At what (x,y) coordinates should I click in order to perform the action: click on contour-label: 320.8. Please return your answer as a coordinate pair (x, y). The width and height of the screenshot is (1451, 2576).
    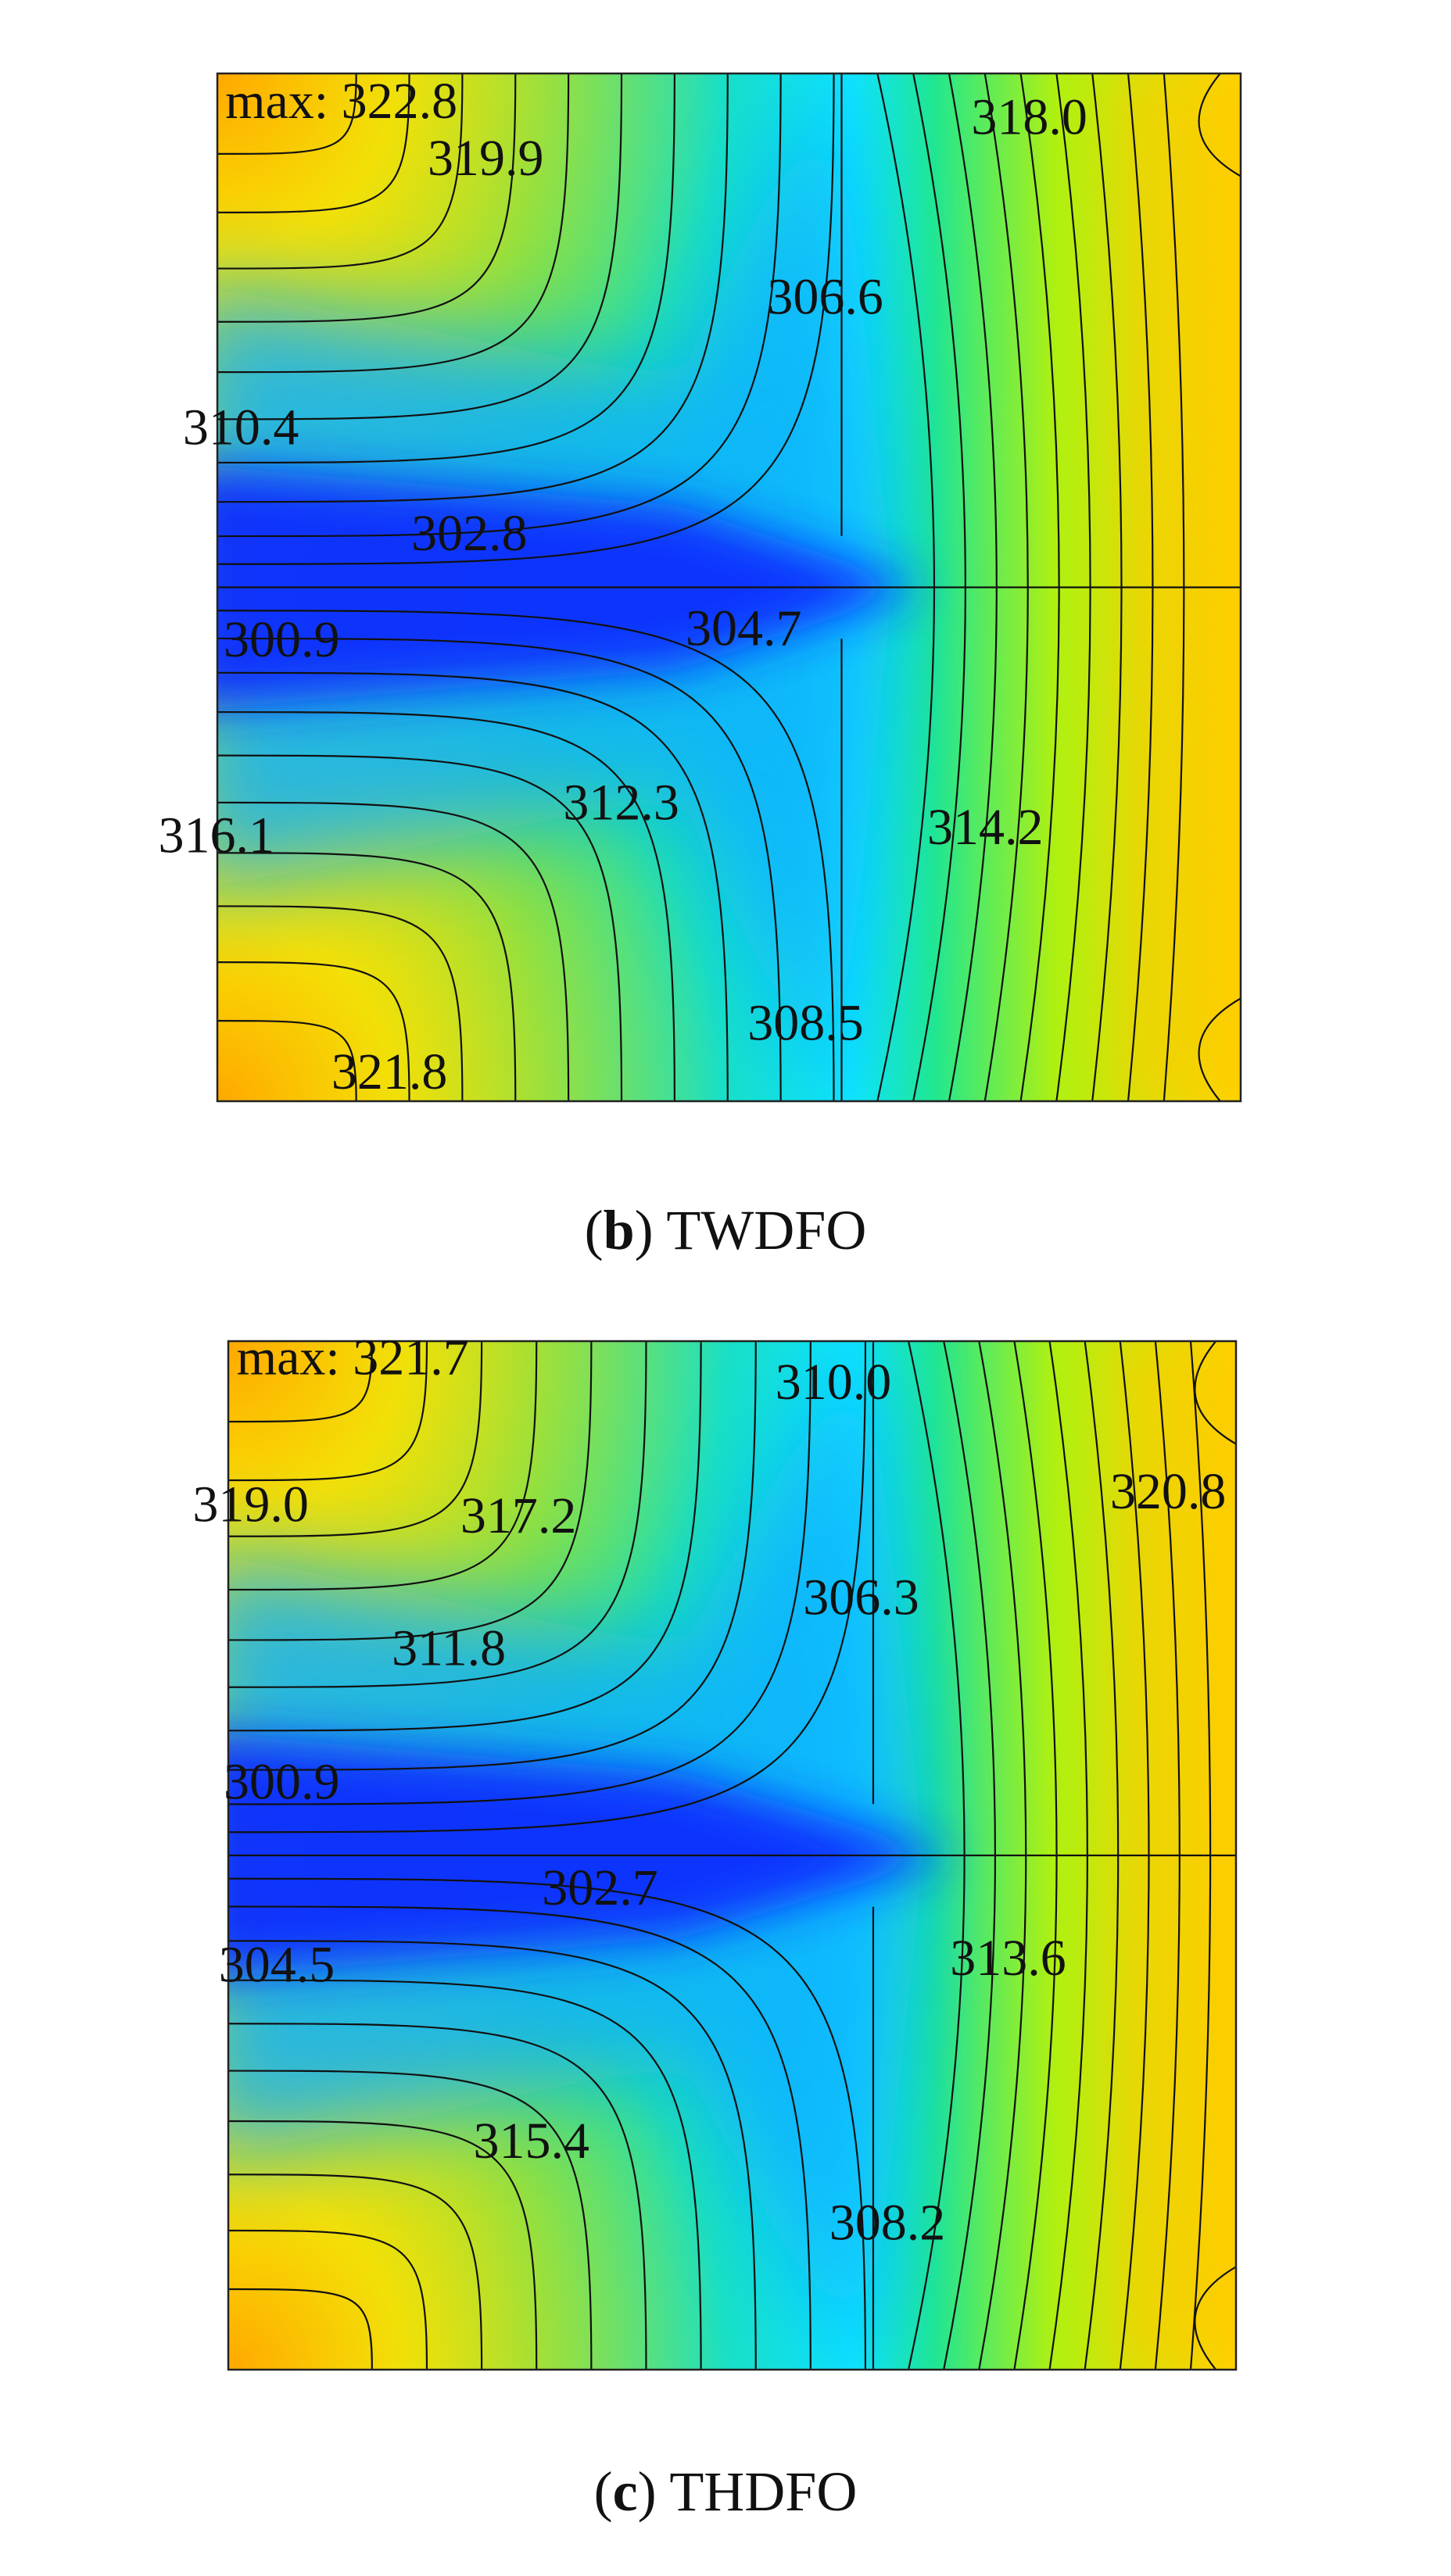
    Looking at the image, I should click on (1168, 1491).